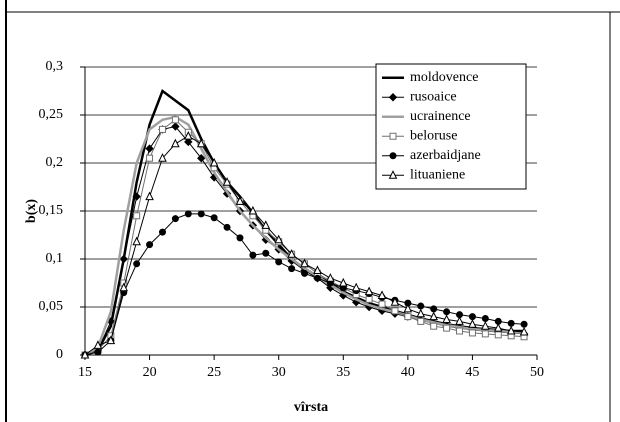 This screenshot has height=422, width=620. Describe the element at coordinates (433, 96) in the screenshot. I see `legend-label: rusoaice` at that location.